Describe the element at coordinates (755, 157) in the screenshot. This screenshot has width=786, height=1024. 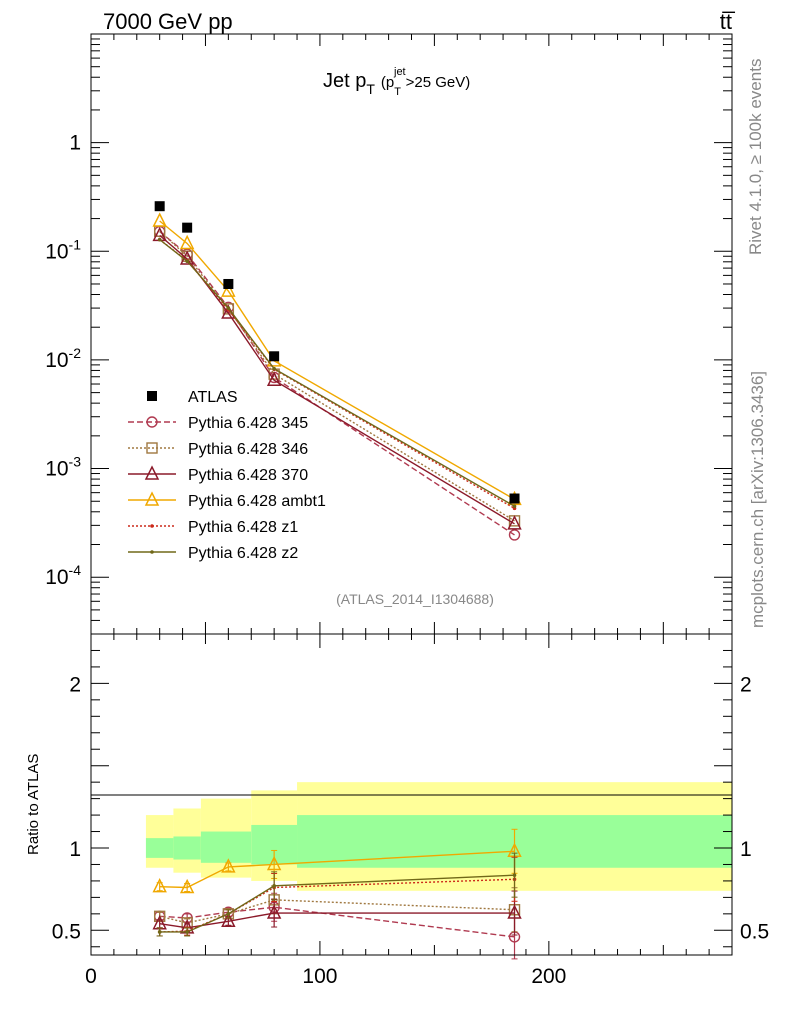
I see `rivet-label: Rivet 4.1.0, ≥ 100k events` at that location.